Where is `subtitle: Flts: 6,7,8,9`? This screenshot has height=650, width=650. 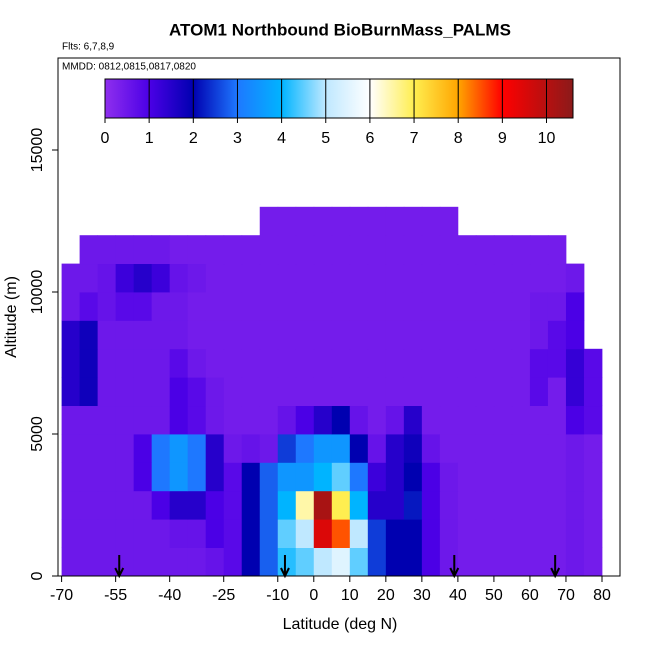
subtitle: Flts: 6,7,8,9 is located at coordinates (88, 47).